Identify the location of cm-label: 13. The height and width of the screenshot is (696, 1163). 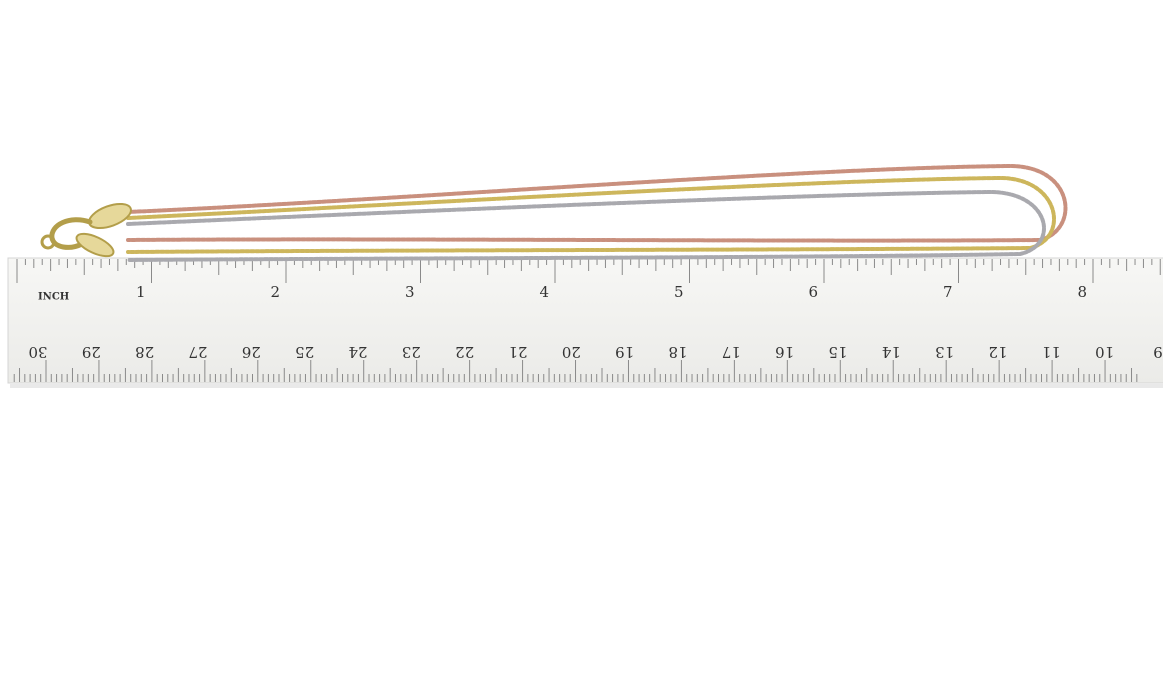
(944, 352).